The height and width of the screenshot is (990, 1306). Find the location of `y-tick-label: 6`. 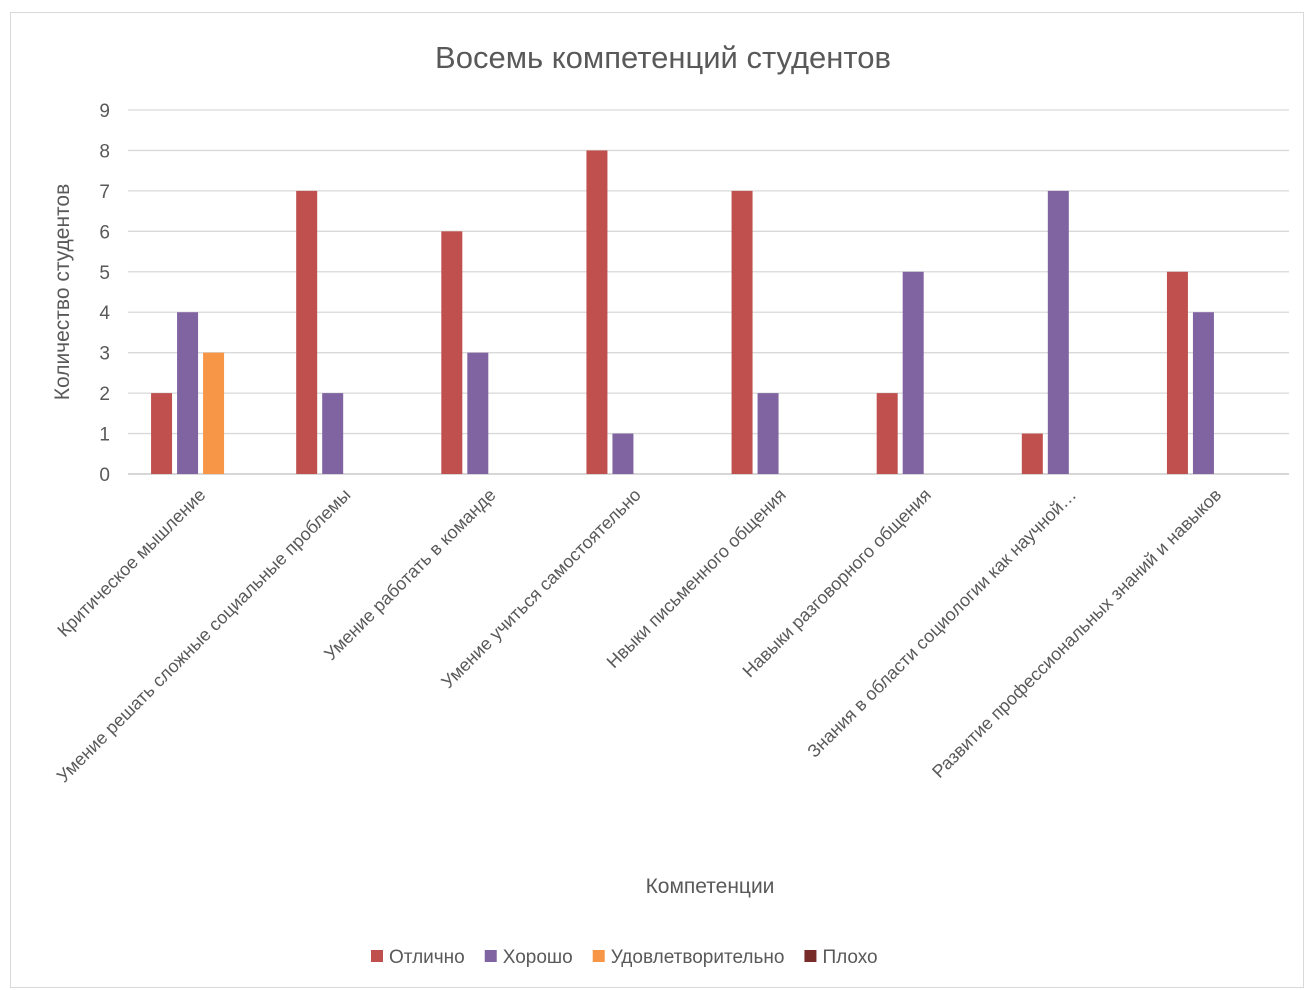

y-tick-label: 6 is located at coordinates (104, 232).